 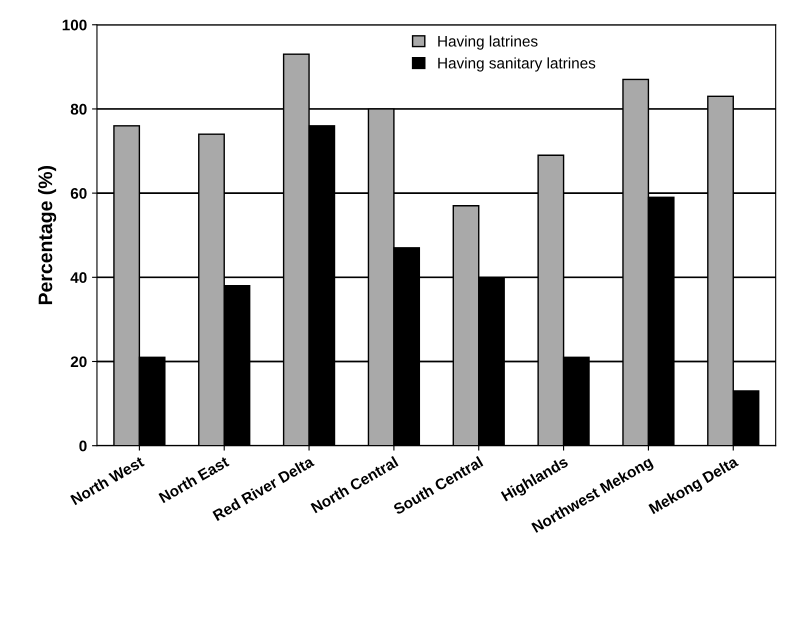 I want to click on y-tick-label: 20, so click(x=78, y=362).